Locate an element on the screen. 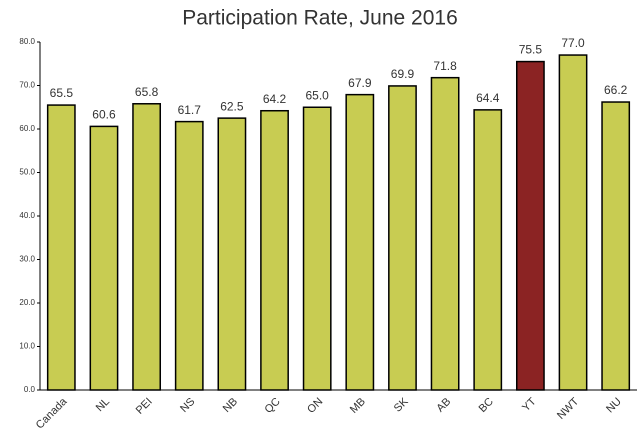 The height and width of the screenshot is (442, 639). y-tick-label: 20.0 is located at coordinates (27, 302).